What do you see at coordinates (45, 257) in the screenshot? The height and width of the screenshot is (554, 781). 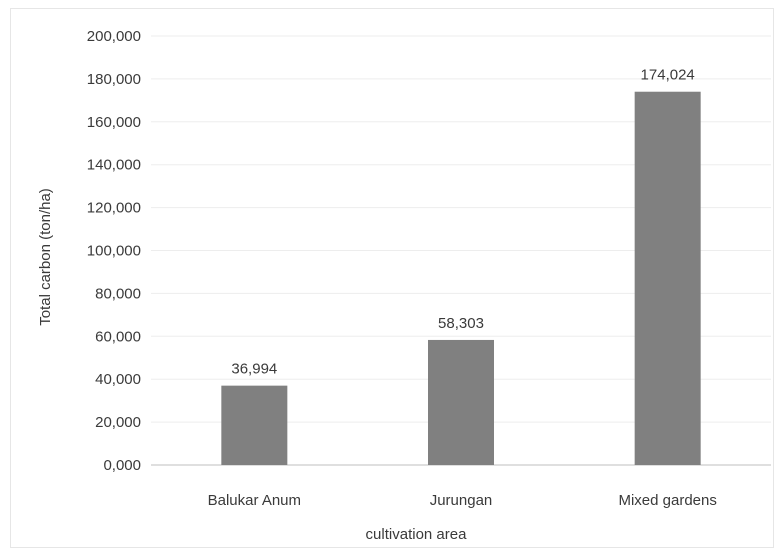 I see `y-axis-title: Total carbon (ton/ha)` at bounding box center [45, 257].